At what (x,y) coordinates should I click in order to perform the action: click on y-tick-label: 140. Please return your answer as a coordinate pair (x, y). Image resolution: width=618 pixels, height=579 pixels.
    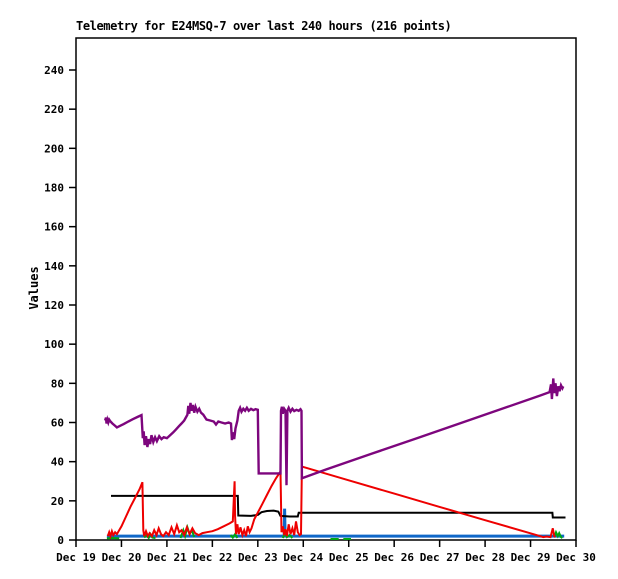
    Looking at the image, I should click on (54, 266).